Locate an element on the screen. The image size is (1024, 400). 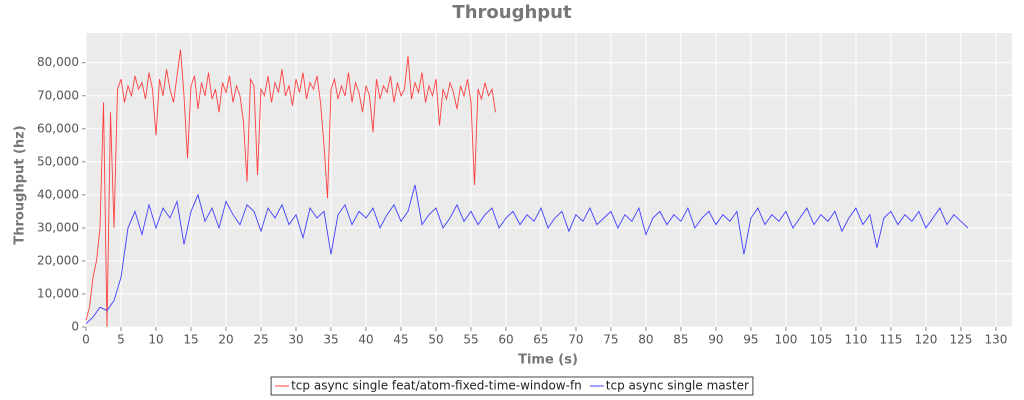
y-tick-label: 60,000 is located at coordinates (58, 128).